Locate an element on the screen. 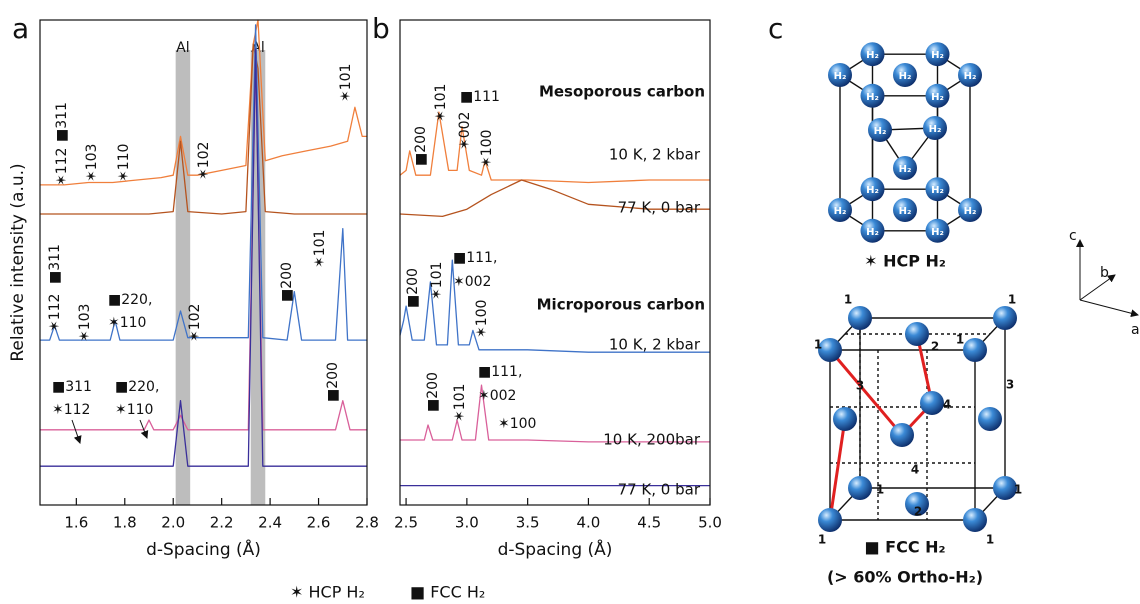  x-tick-label: 2.0 is located at coordinates (173, 523).